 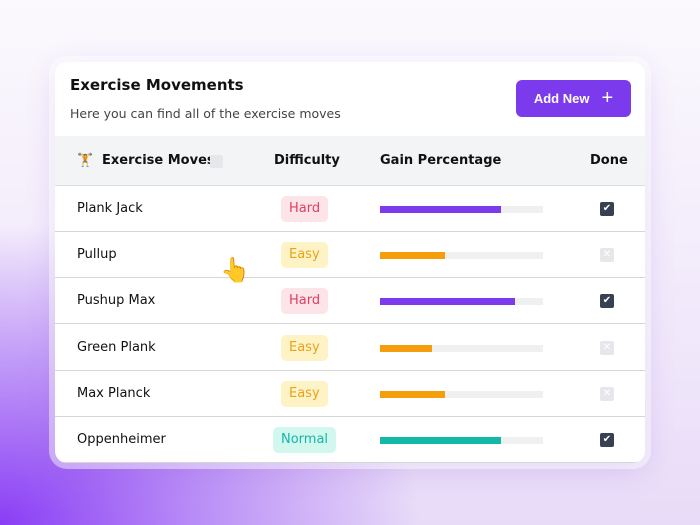 I want to click on table-row: Plank Jack Hard ✔, so click(x=350, y=209).